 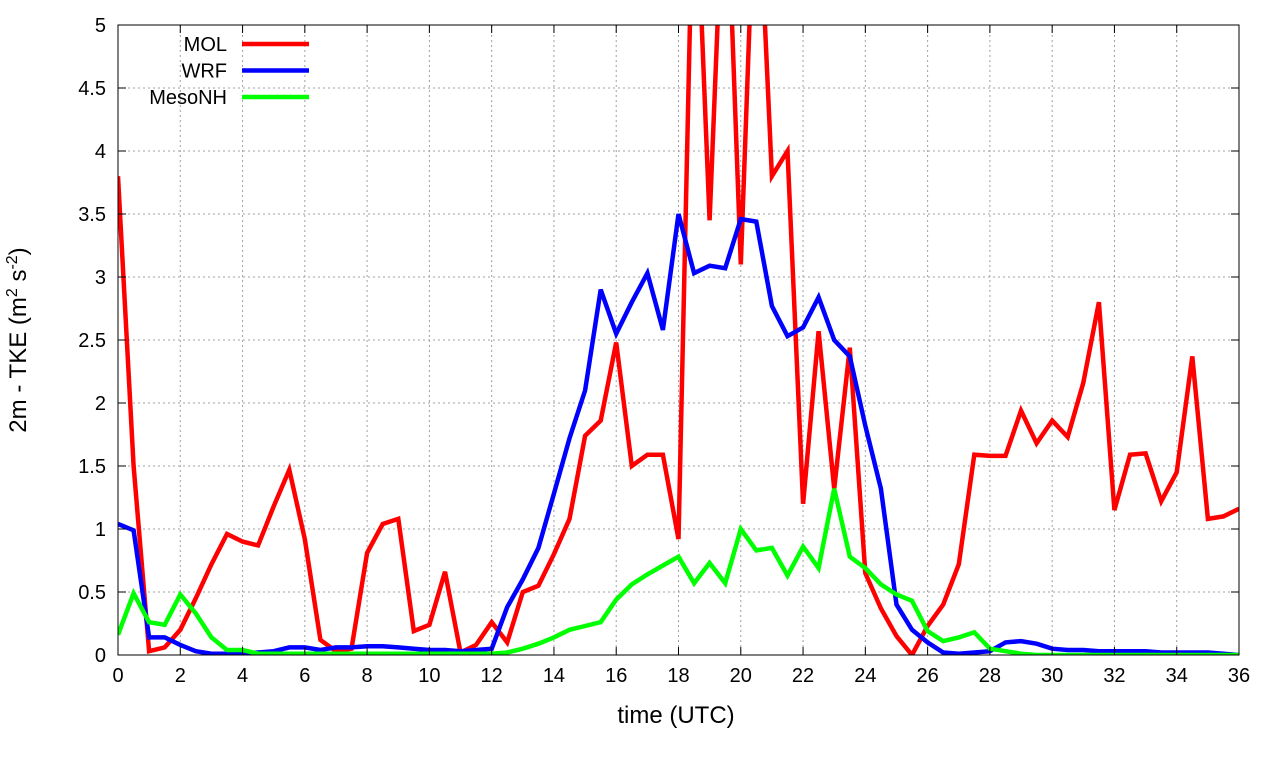 I want to click on y-tick-label: 0, so click(x=100, y=656).